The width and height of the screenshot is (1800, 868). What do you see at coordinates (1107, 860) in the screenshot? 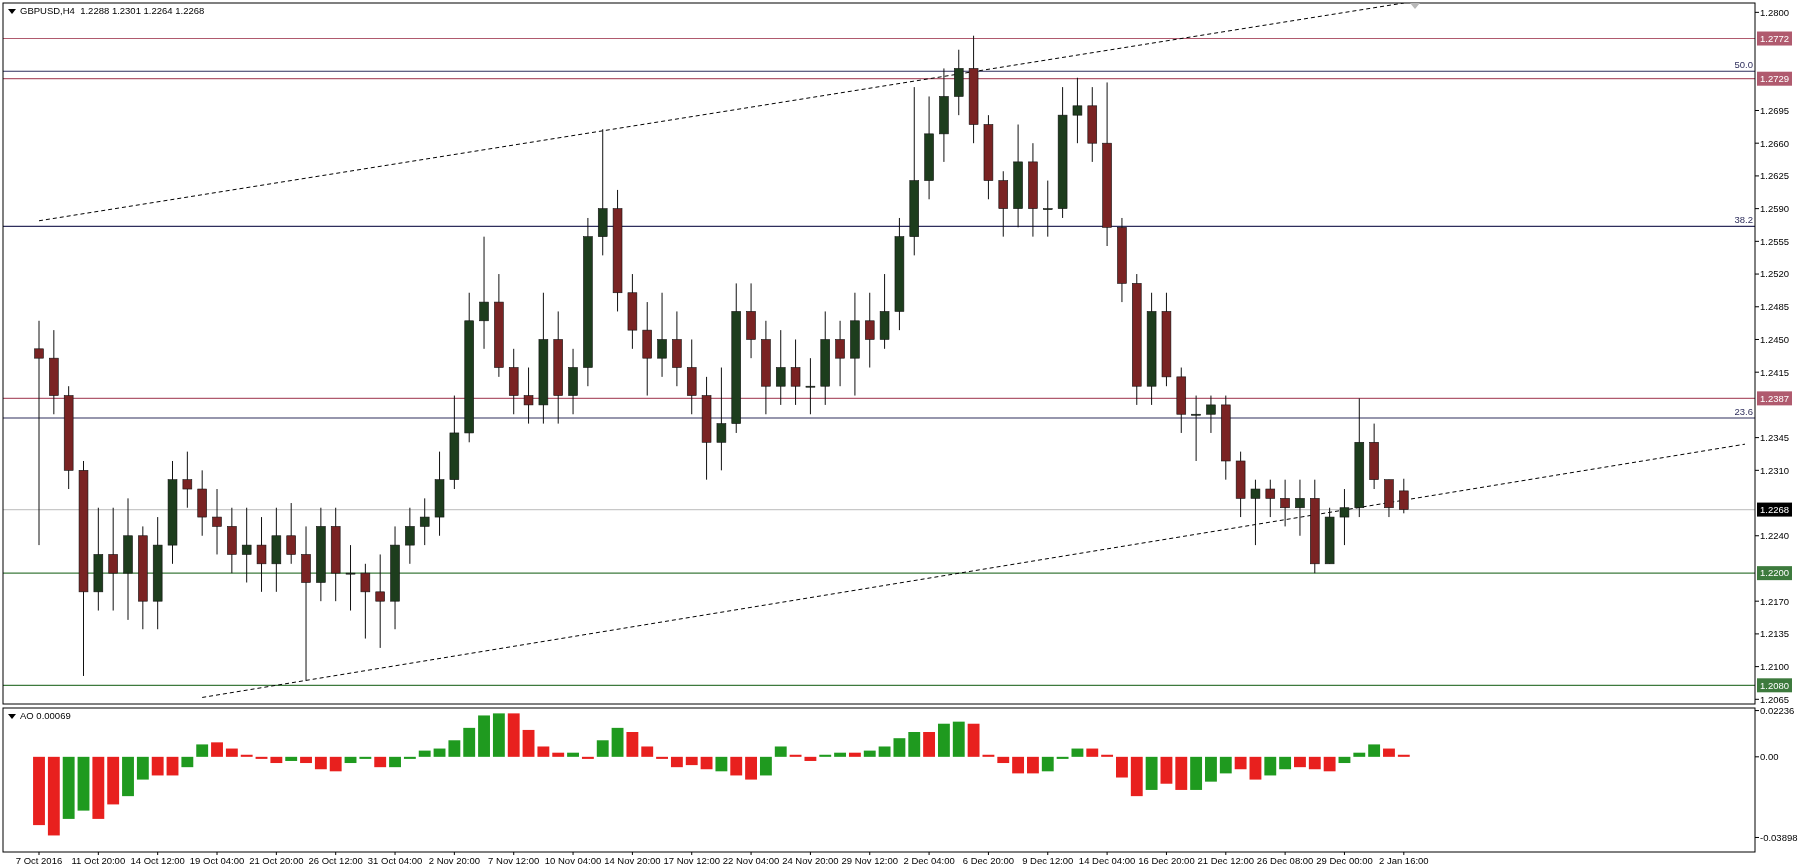
I see `x-tick-label: 14 Dec 04:00` at bounding box center [1107, 860].